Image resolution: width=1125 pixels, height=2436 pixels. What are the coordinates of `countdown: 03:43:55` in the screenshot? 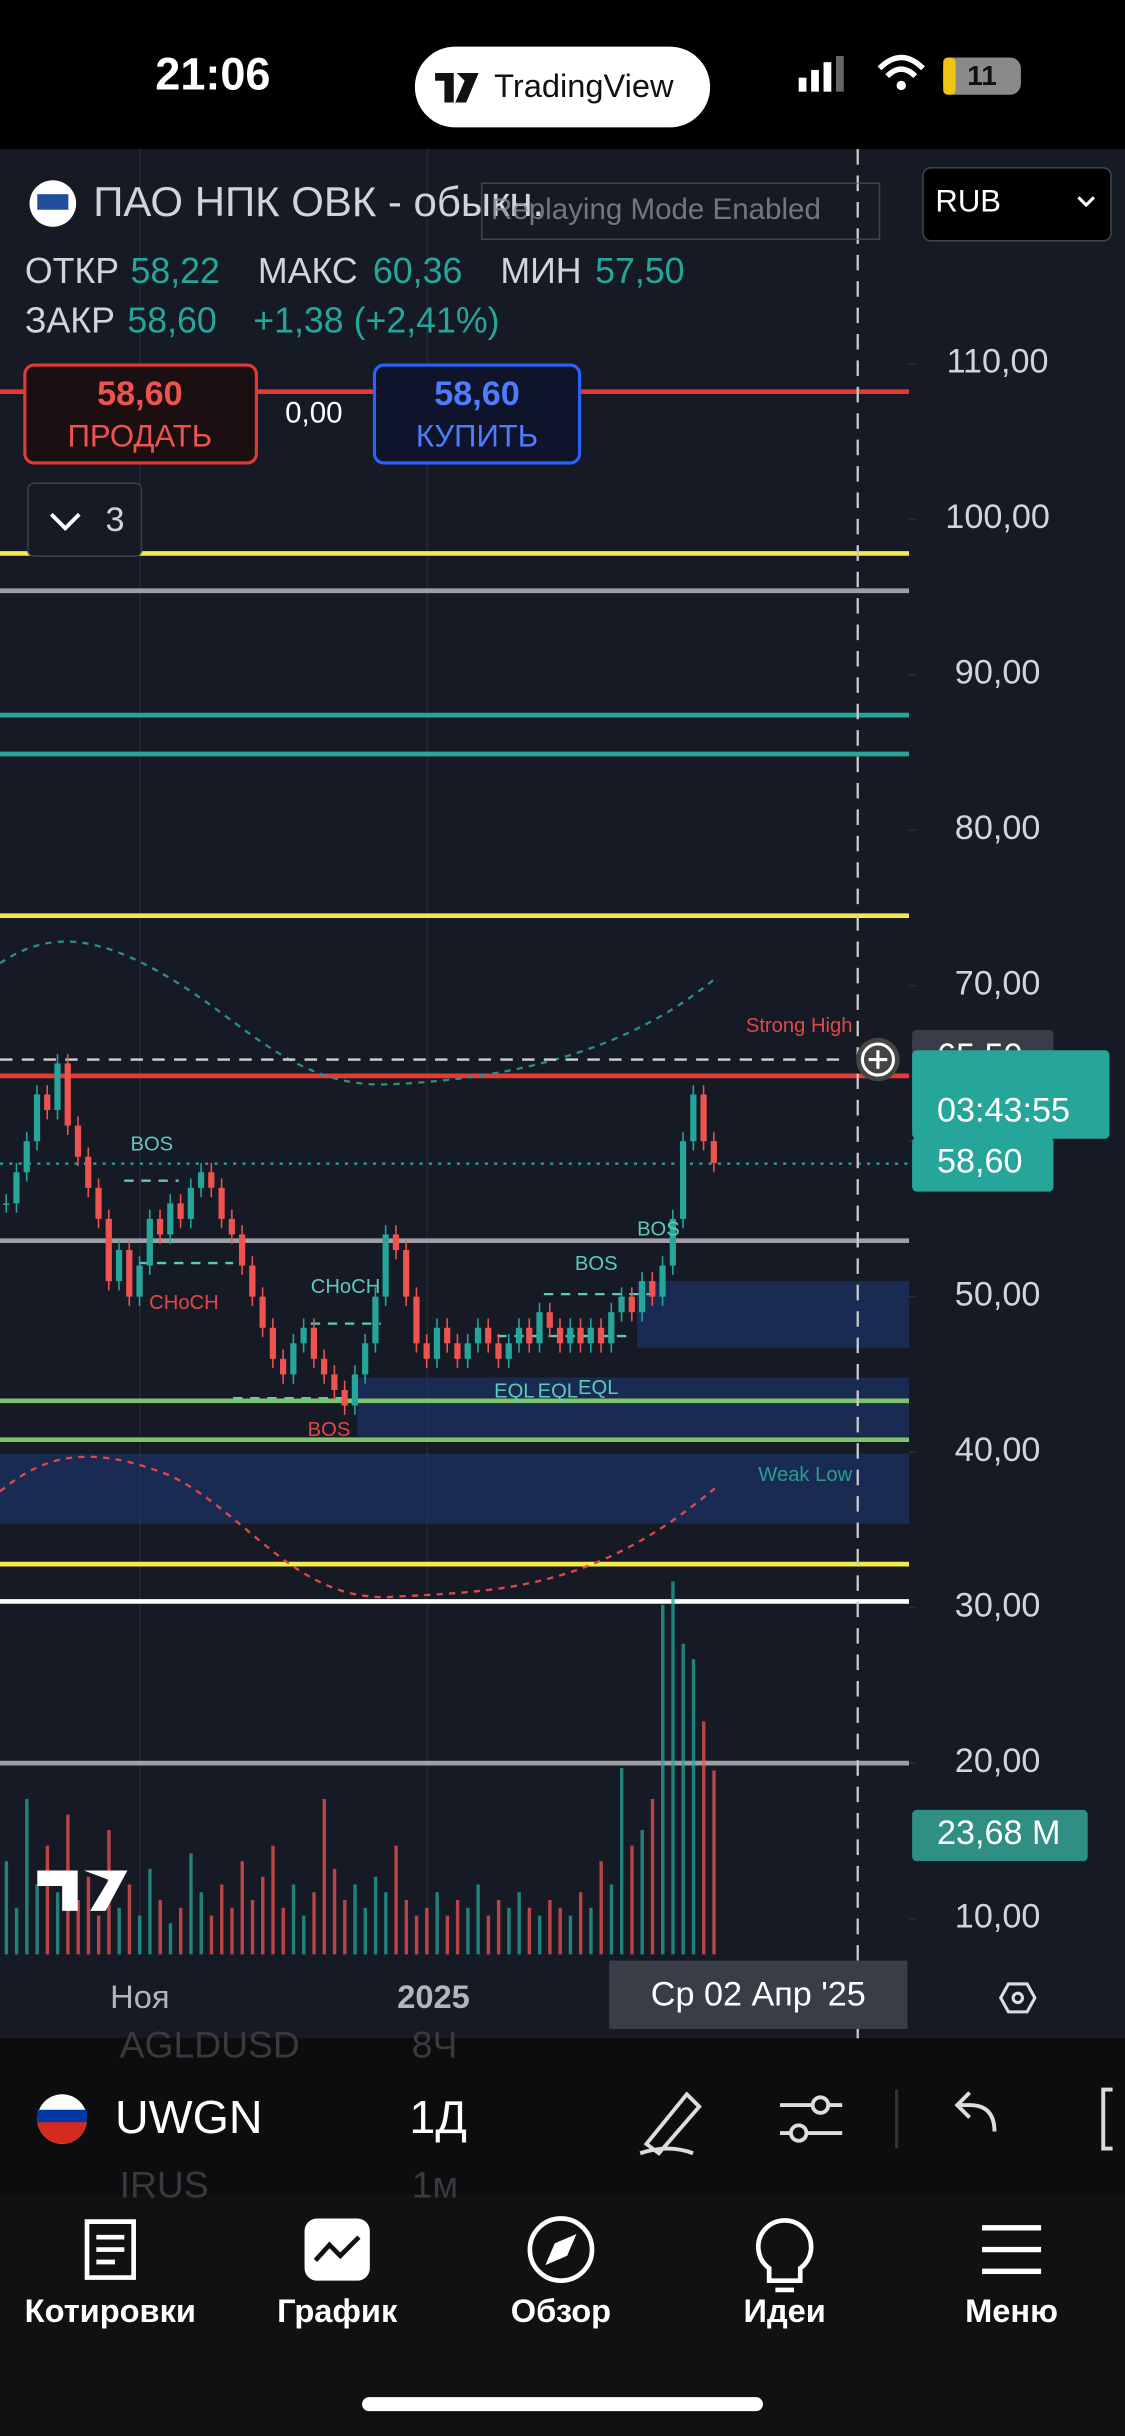 It's located at (1003, 1110).